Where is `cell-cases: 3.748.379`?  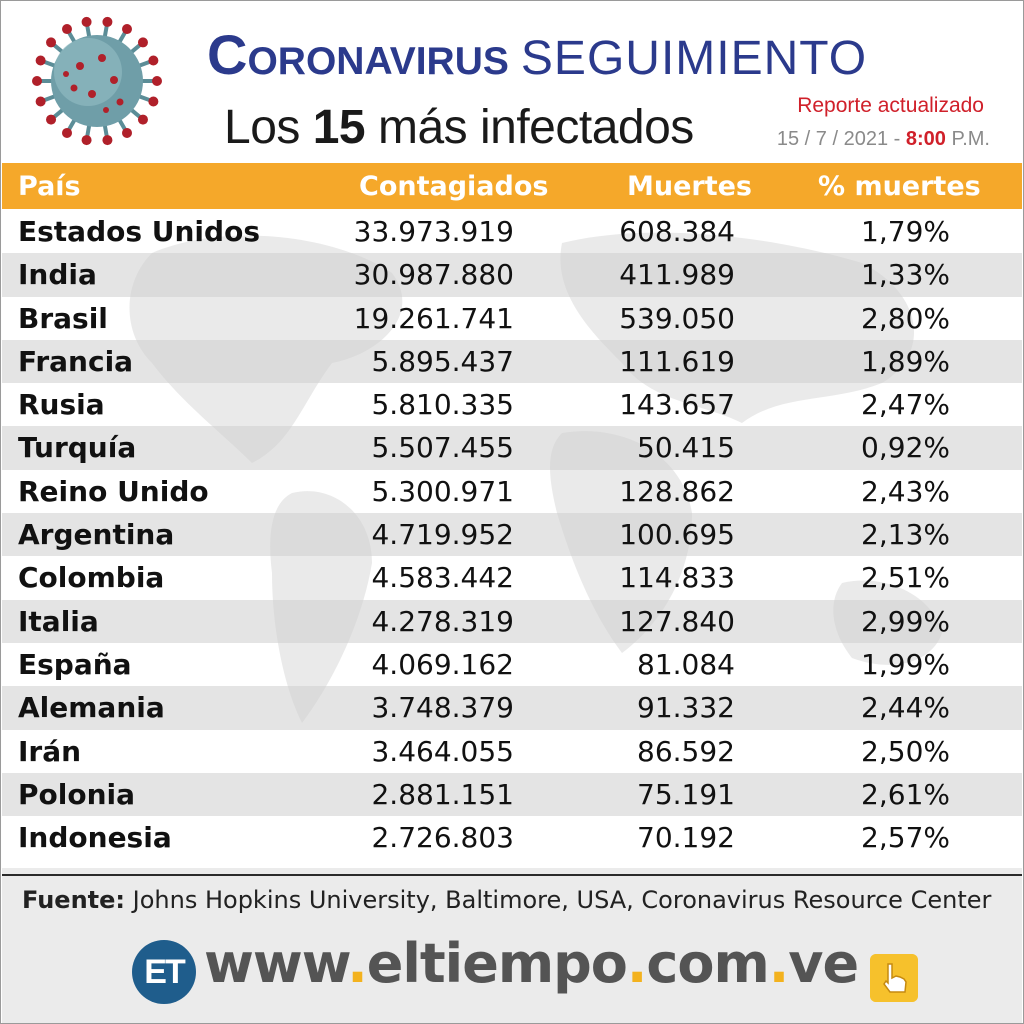 cell-cases: 3.748.379 is located at coordinates (442, 708).